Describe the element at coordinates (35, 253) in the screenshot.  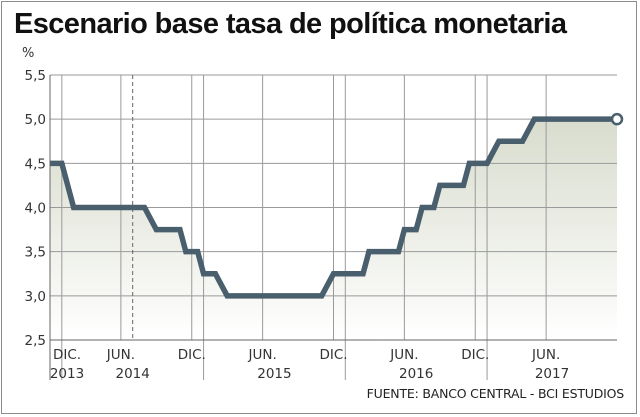
I see `y-tick-label: 3,5` at that location.